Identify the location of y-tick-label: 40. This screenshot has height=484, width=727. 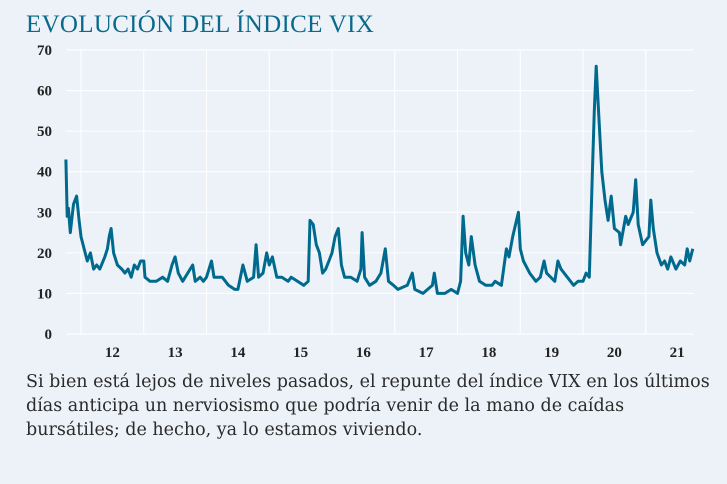
(44, 173).